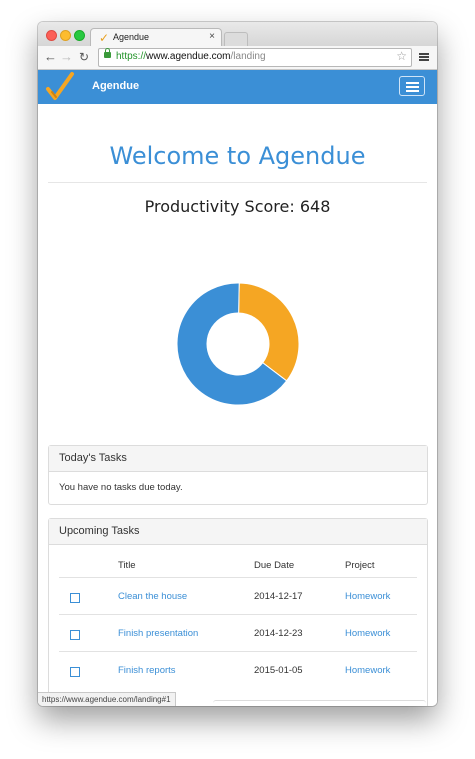  I want to click on productivity-donut-chart, so click(238, 344).